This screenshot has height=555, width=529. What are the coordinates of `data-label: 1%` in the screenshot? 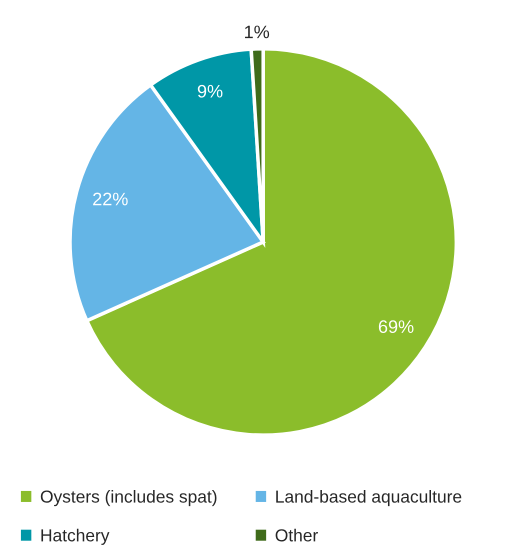 It's located at (257, 32).